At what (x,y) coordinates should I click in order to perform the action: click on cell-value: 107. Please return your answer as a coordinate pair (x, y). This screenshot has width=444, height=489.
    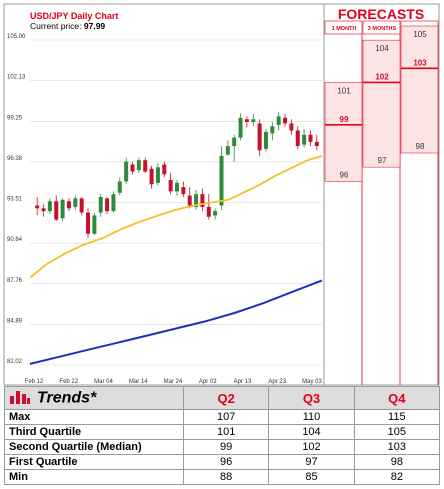
    Looking at the image, I should click on (226, 417).